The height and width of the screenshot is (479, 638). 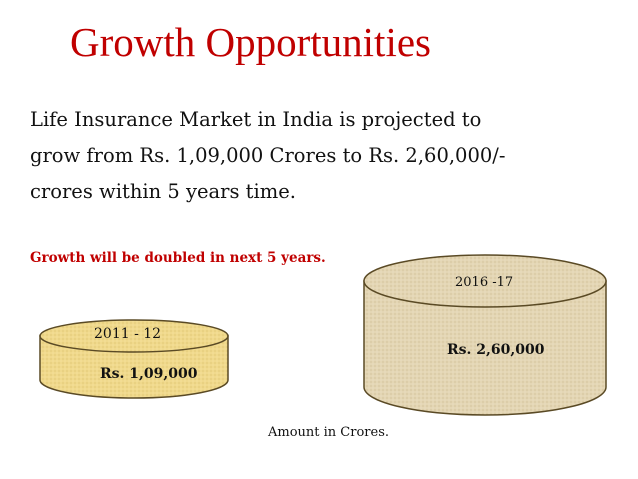 I want to click on cylinder-shape-large, so click(x=485, y=335).